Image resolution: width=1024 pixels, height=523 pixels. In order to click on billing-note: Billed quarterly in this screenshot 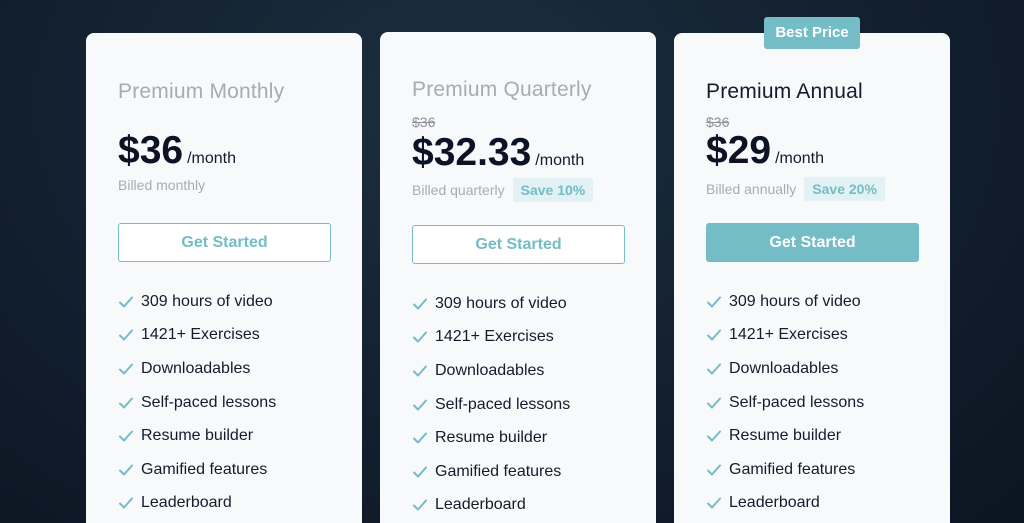, I will do `click(458, 190)`.